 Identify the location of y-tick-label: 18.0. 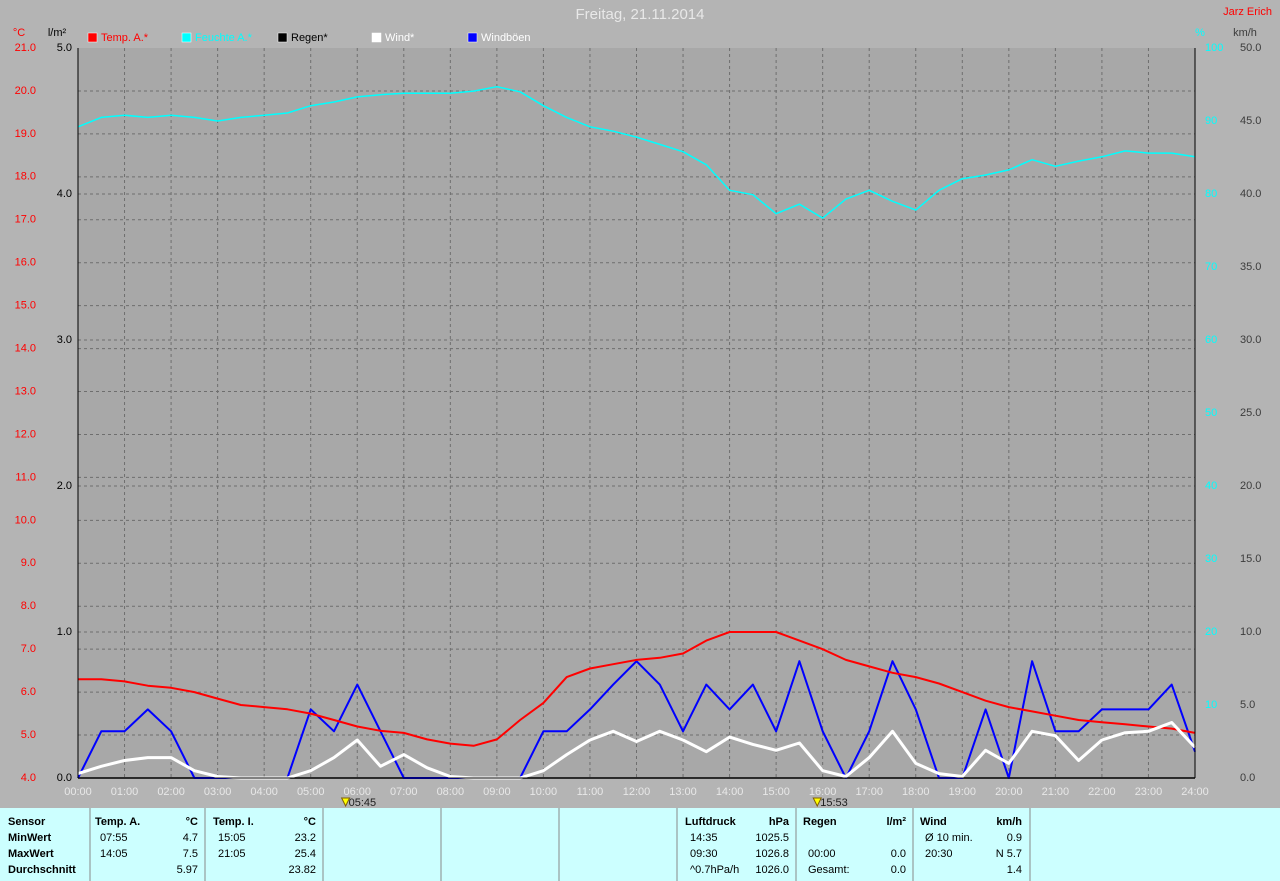
(25, 177).